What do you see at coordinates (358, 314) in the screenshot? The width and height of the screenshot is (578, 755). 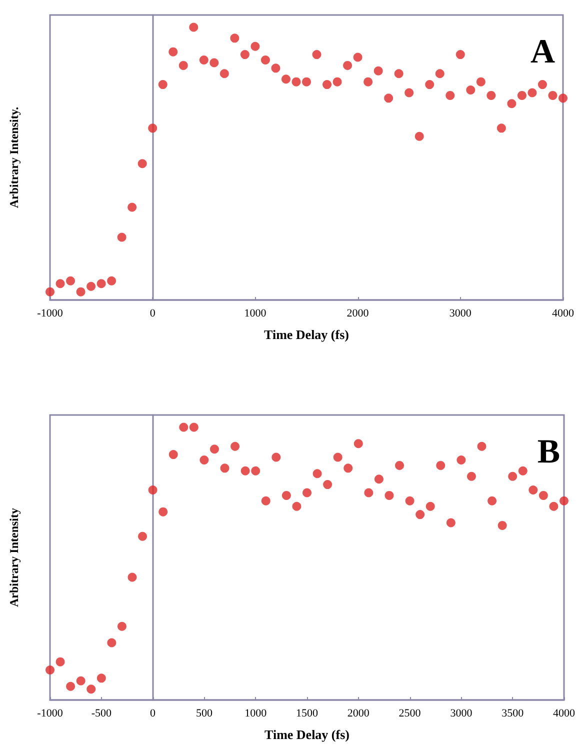 I see `x-tick-label: 2000` at bounding box center [358, 314].